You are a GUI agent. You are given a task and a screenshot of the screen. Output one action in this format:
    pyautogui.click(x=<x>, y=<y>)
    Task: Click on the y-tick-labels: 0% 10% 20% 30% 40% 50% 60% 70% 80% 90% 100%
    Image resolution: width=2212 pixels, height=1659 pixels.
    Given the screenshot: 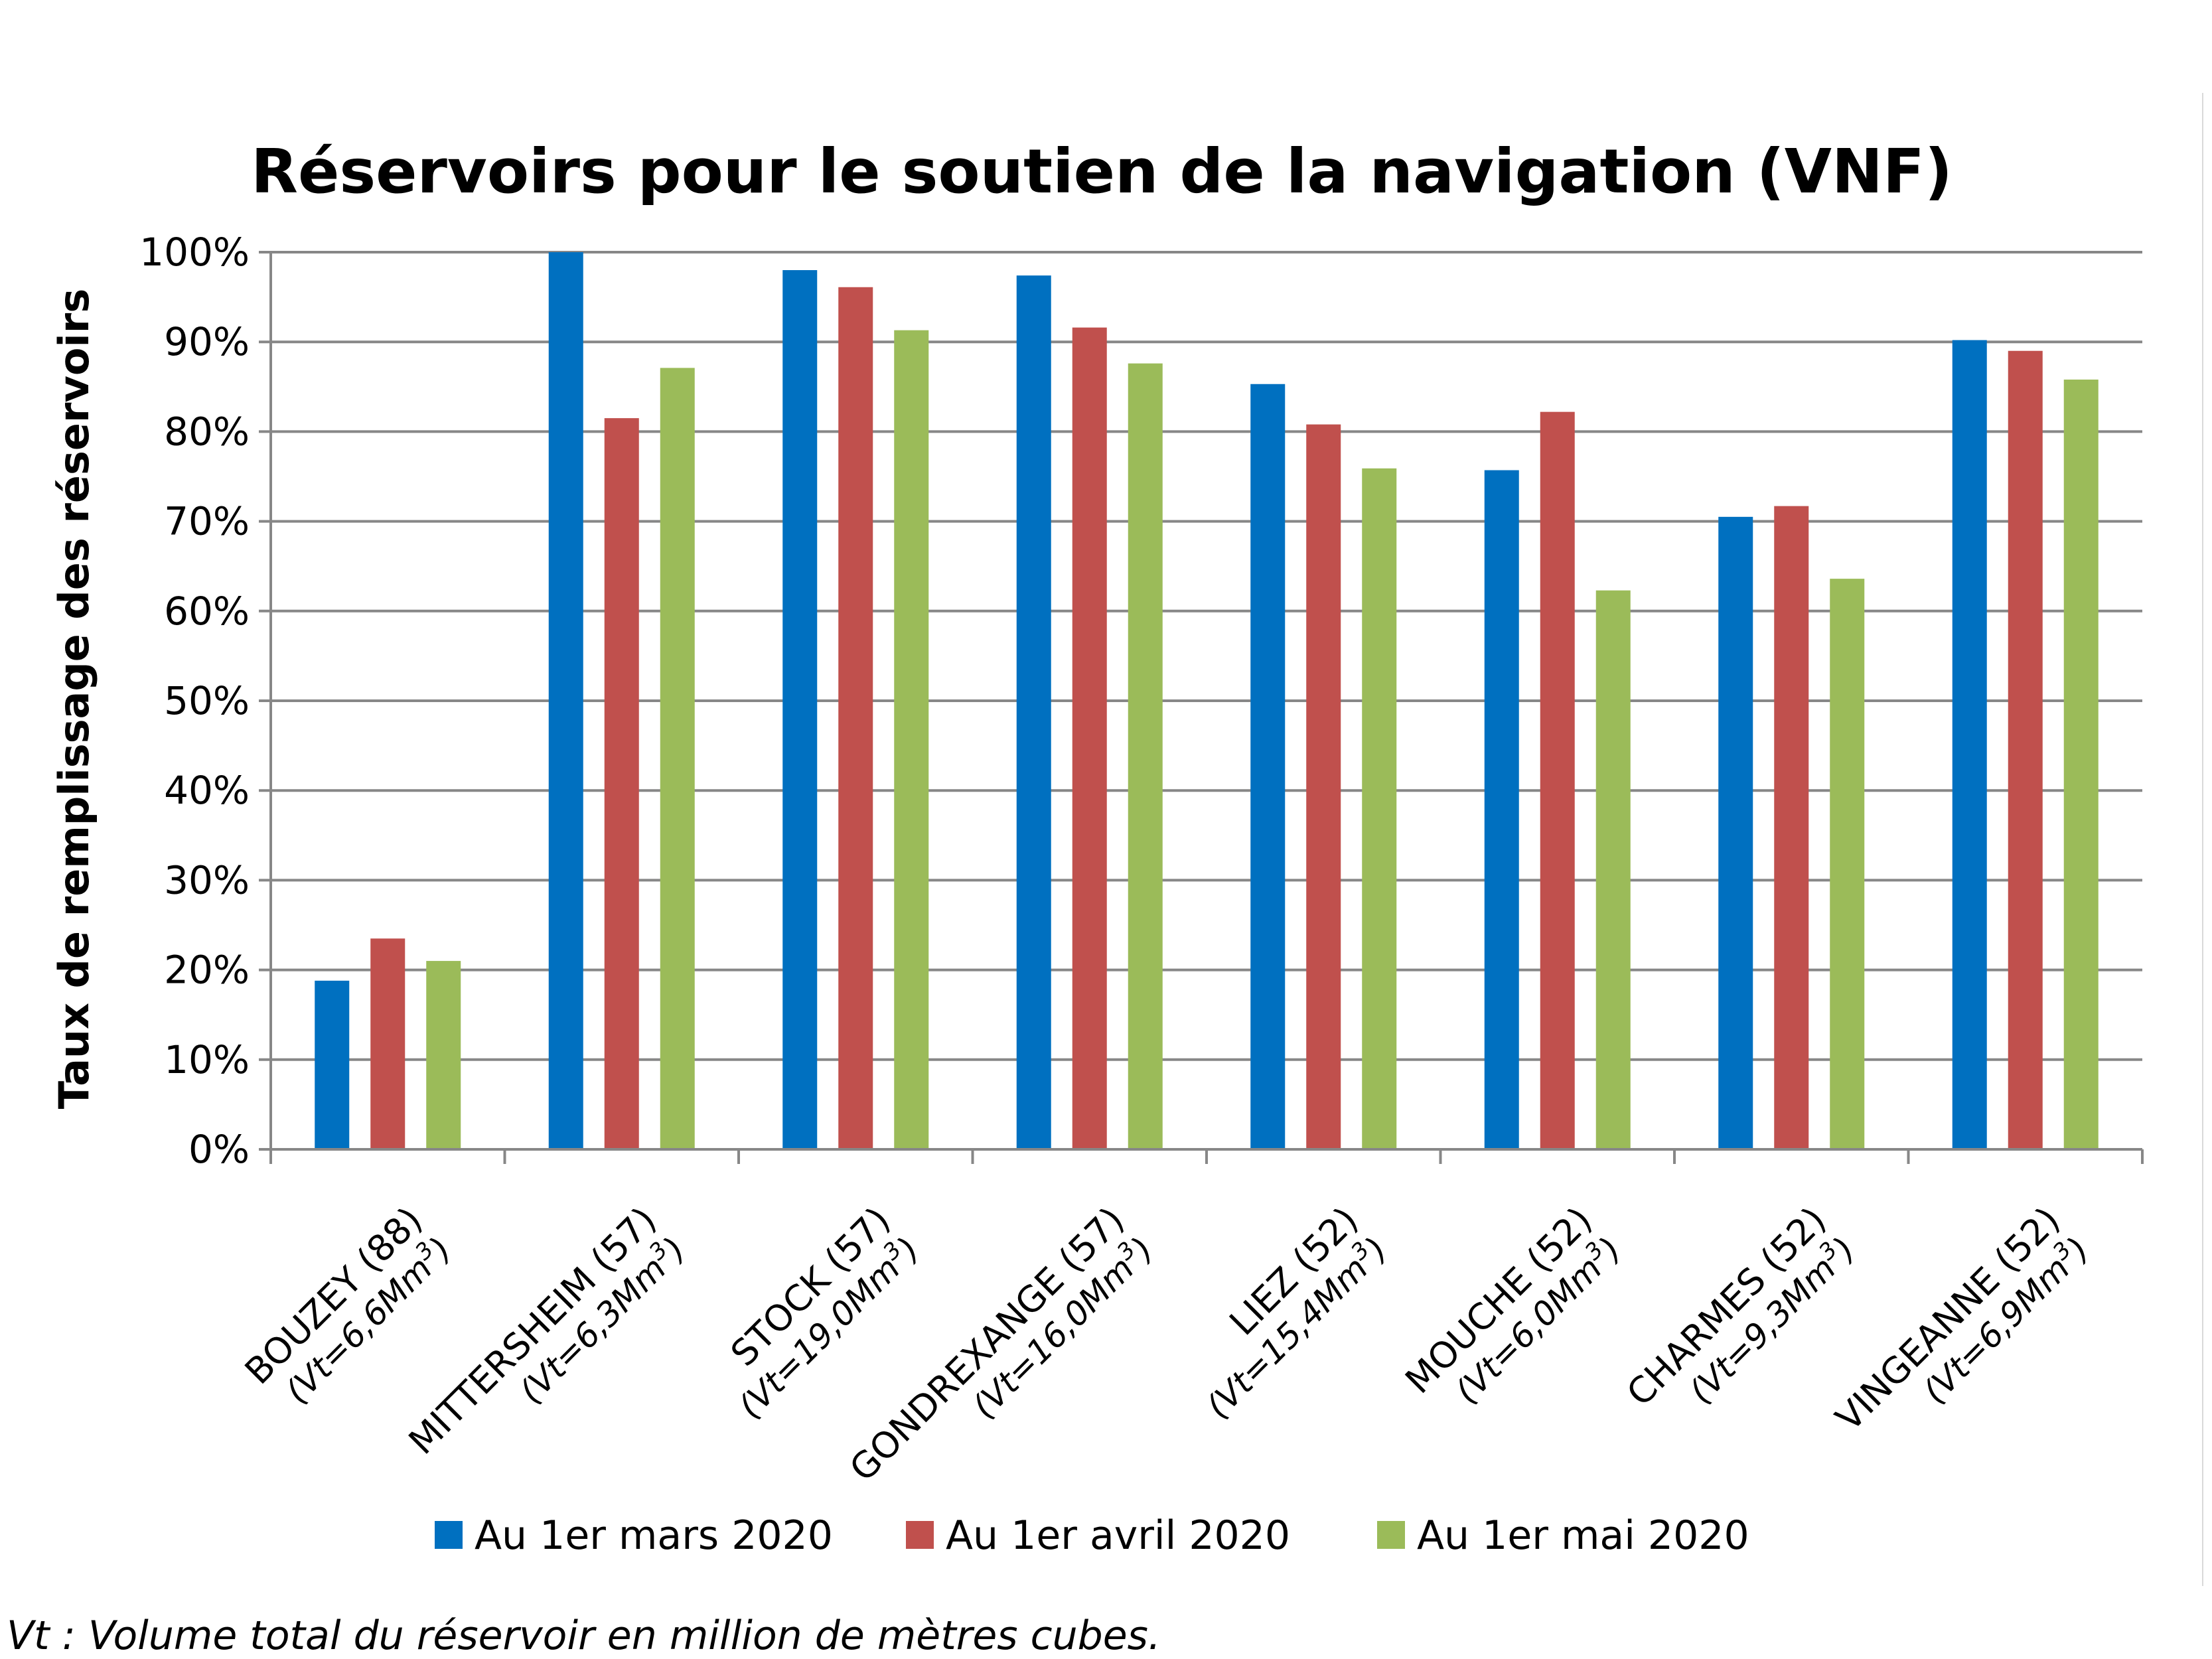 What is the action you would take?
    pyautogui.click(x=195, y=701)
    